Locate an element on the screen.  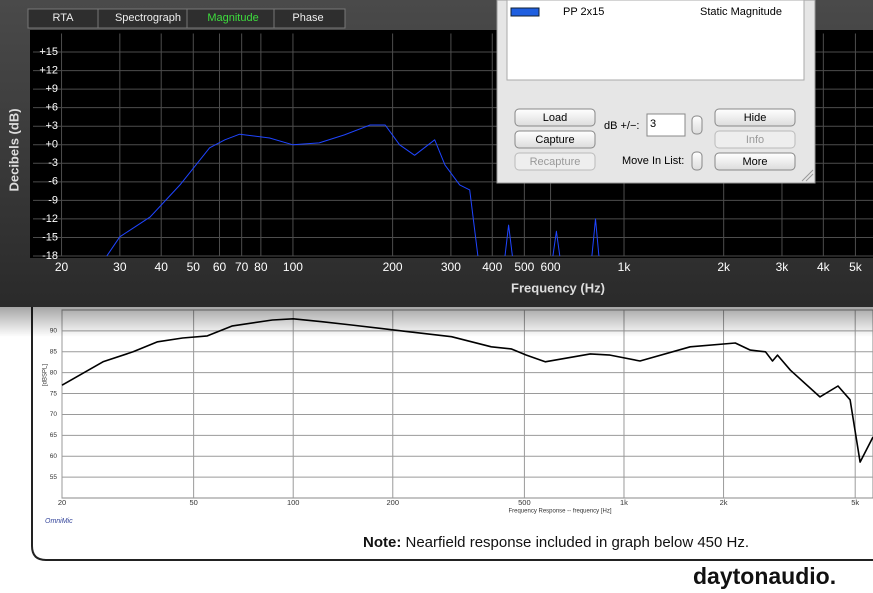
trace-list is located at coordinates (655, 40).